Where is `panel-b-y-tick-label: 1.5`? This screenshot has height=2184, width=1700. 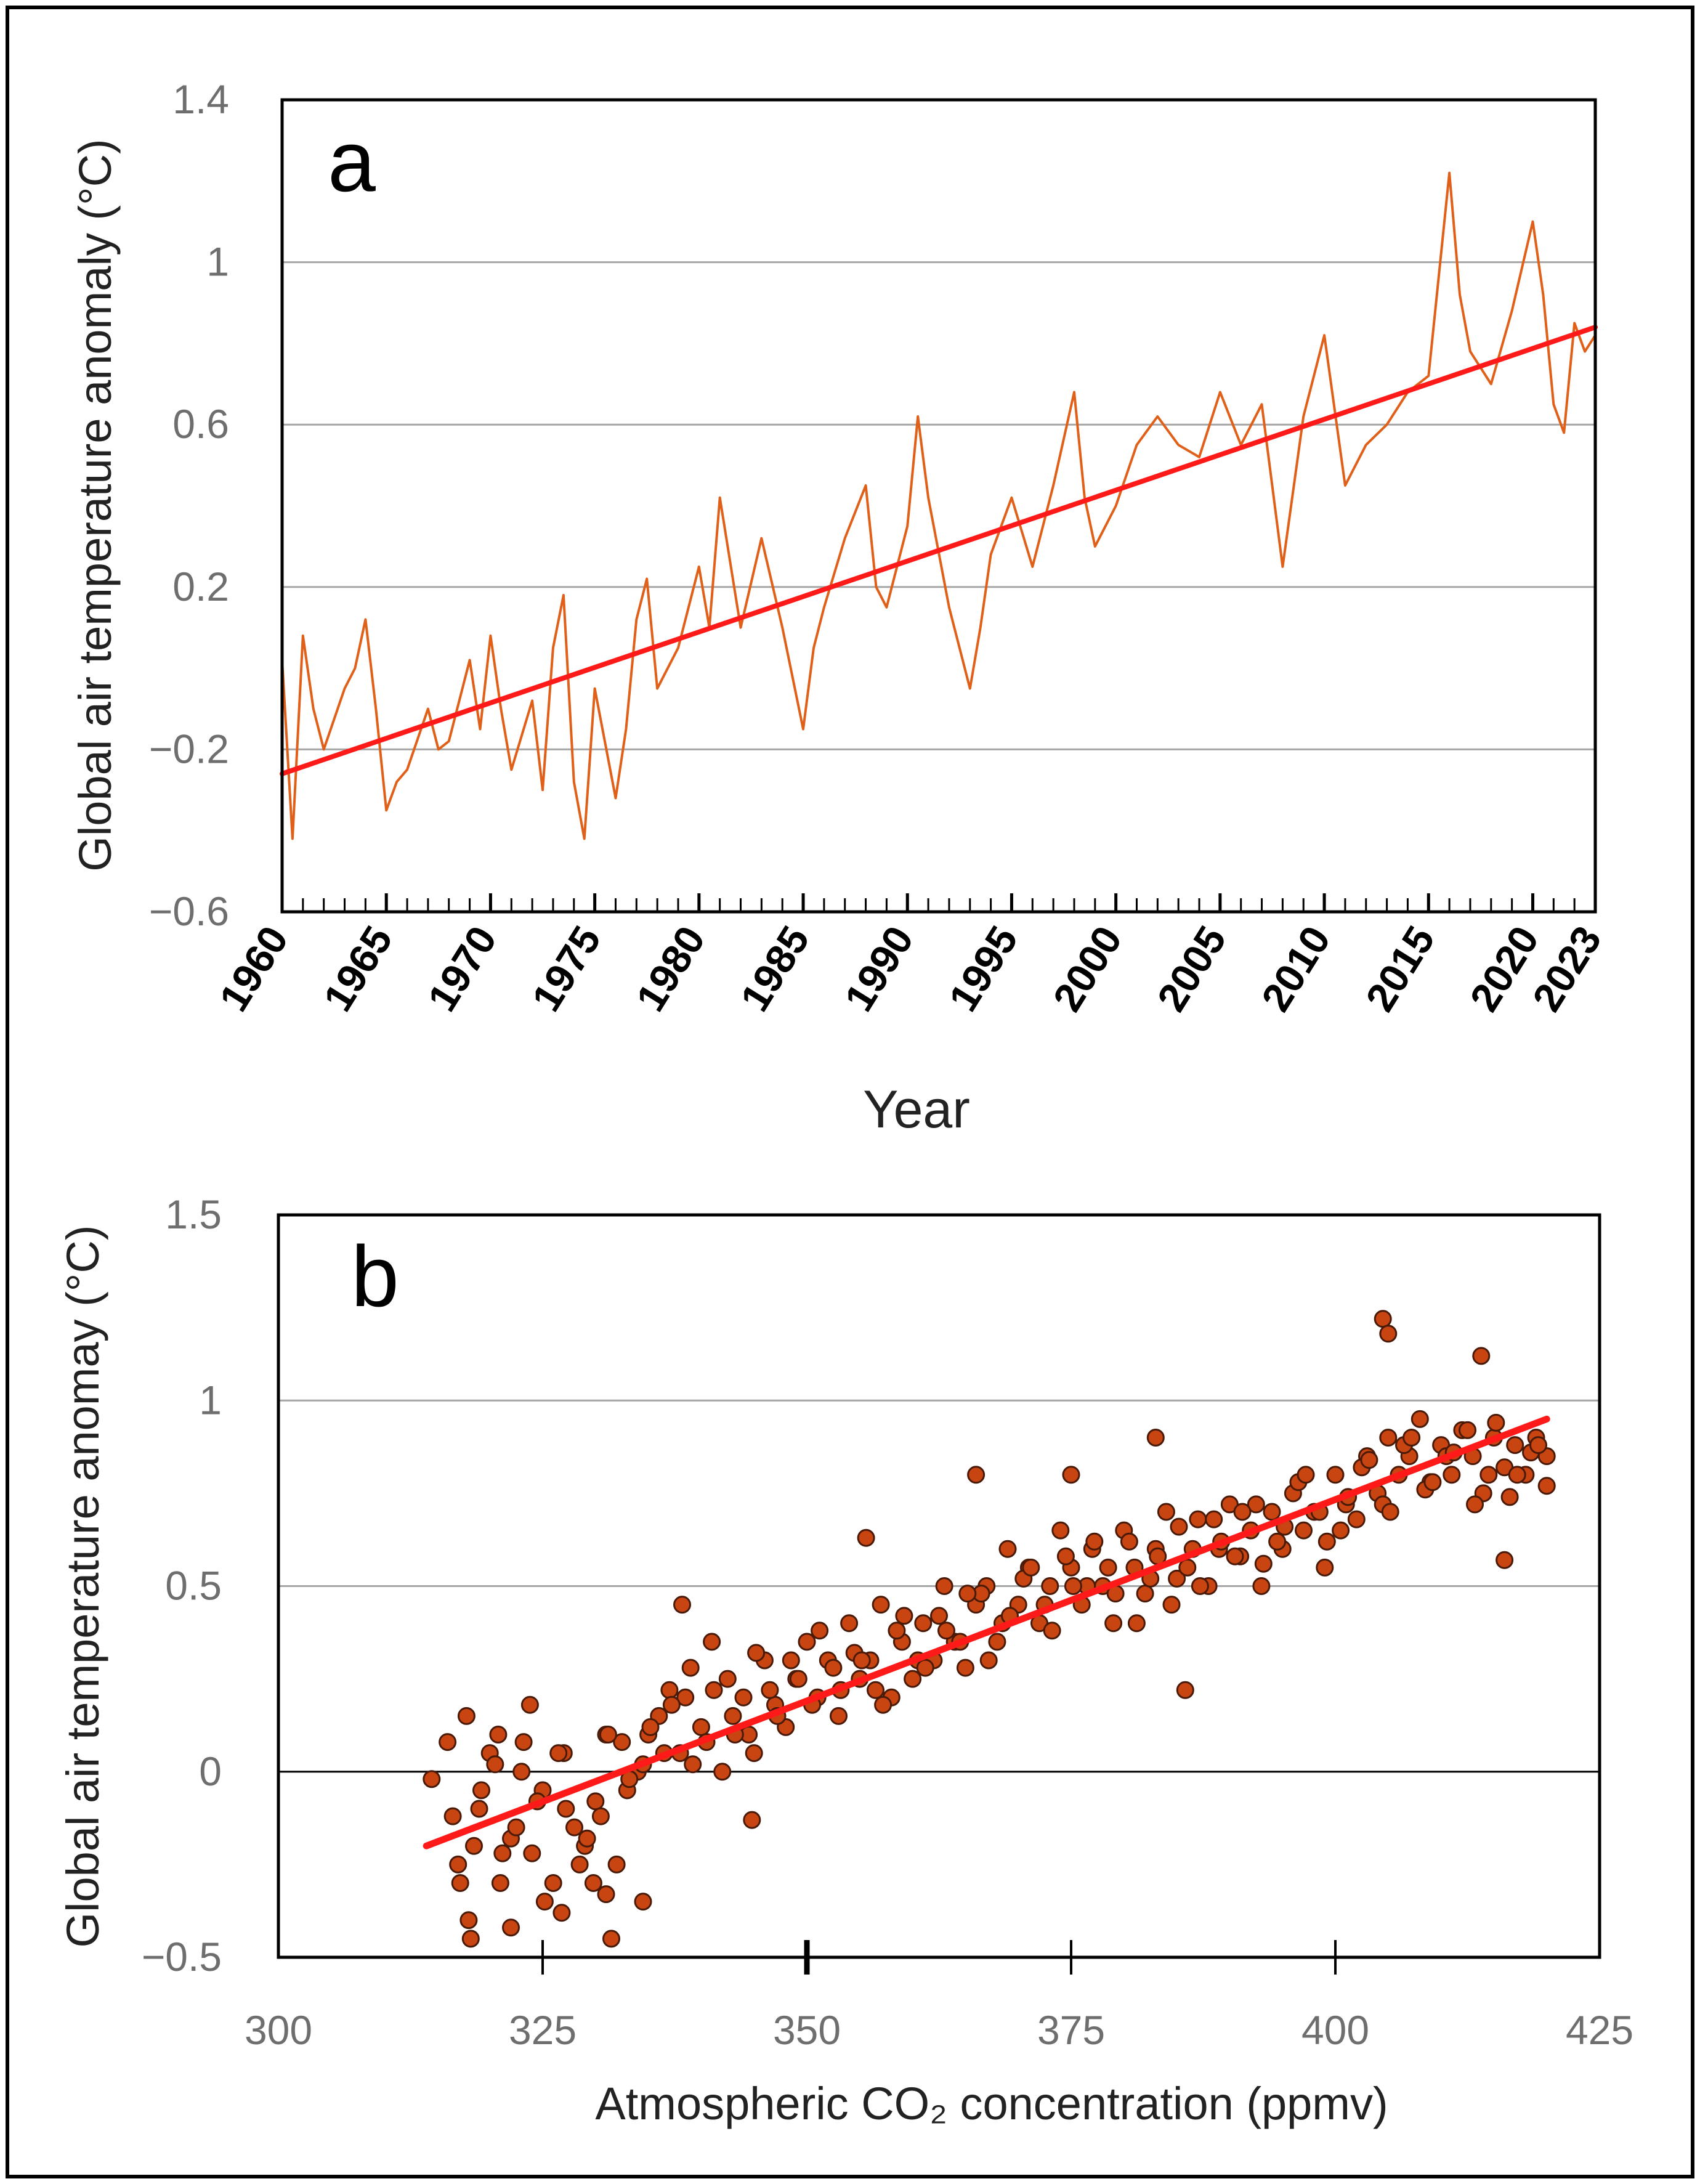 panel-b-y-tick-label: 1.5 is located at coordinates (193, 1214).